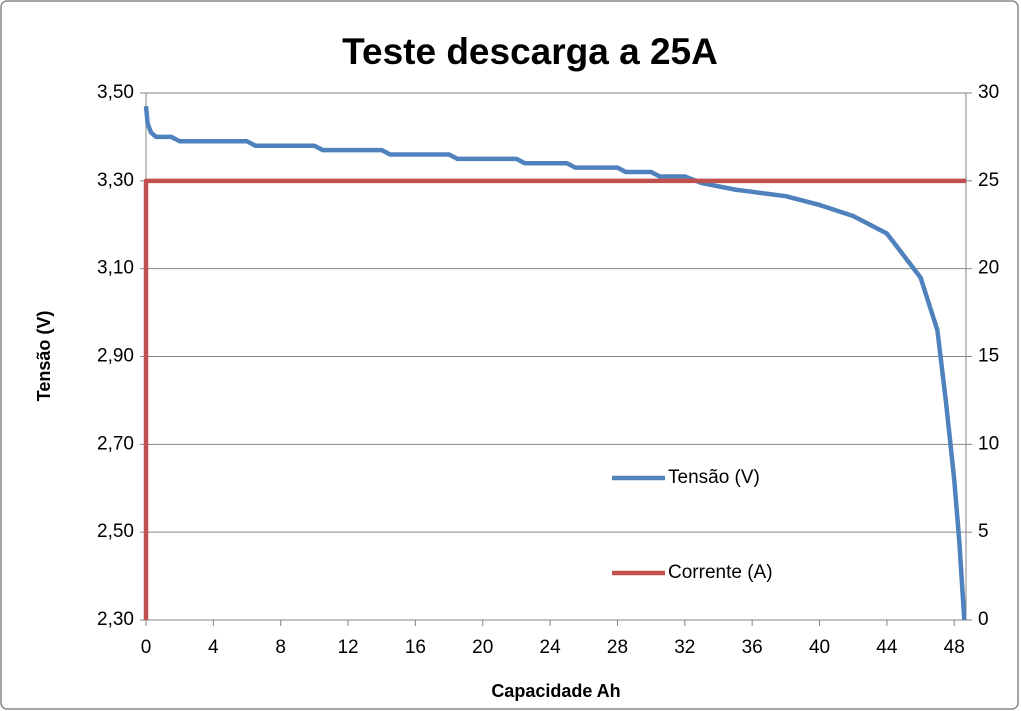 The height and width of the screenshot is (711, 1021). What do you see at coordinates (146, 647) in the screenshot?
I see `x-tick-label: 0` at bounding box center [146, 647].